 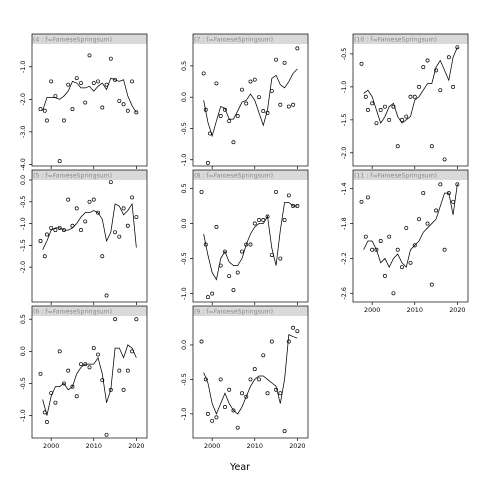 What do you see at coordinates (23, 164) in the screenshot?
I see `y-tick-label: -4.0` at bounding box center [23, 164].